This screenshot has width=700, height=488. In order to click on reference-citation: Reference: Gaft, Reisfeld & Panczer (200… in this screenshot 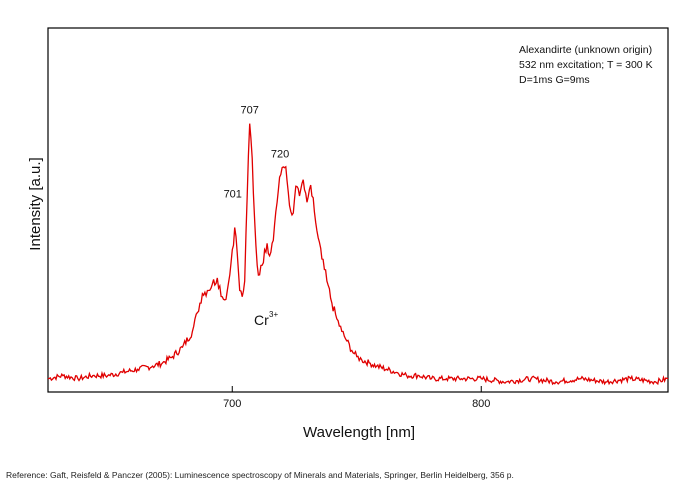, I will do `click(260, 475)`.